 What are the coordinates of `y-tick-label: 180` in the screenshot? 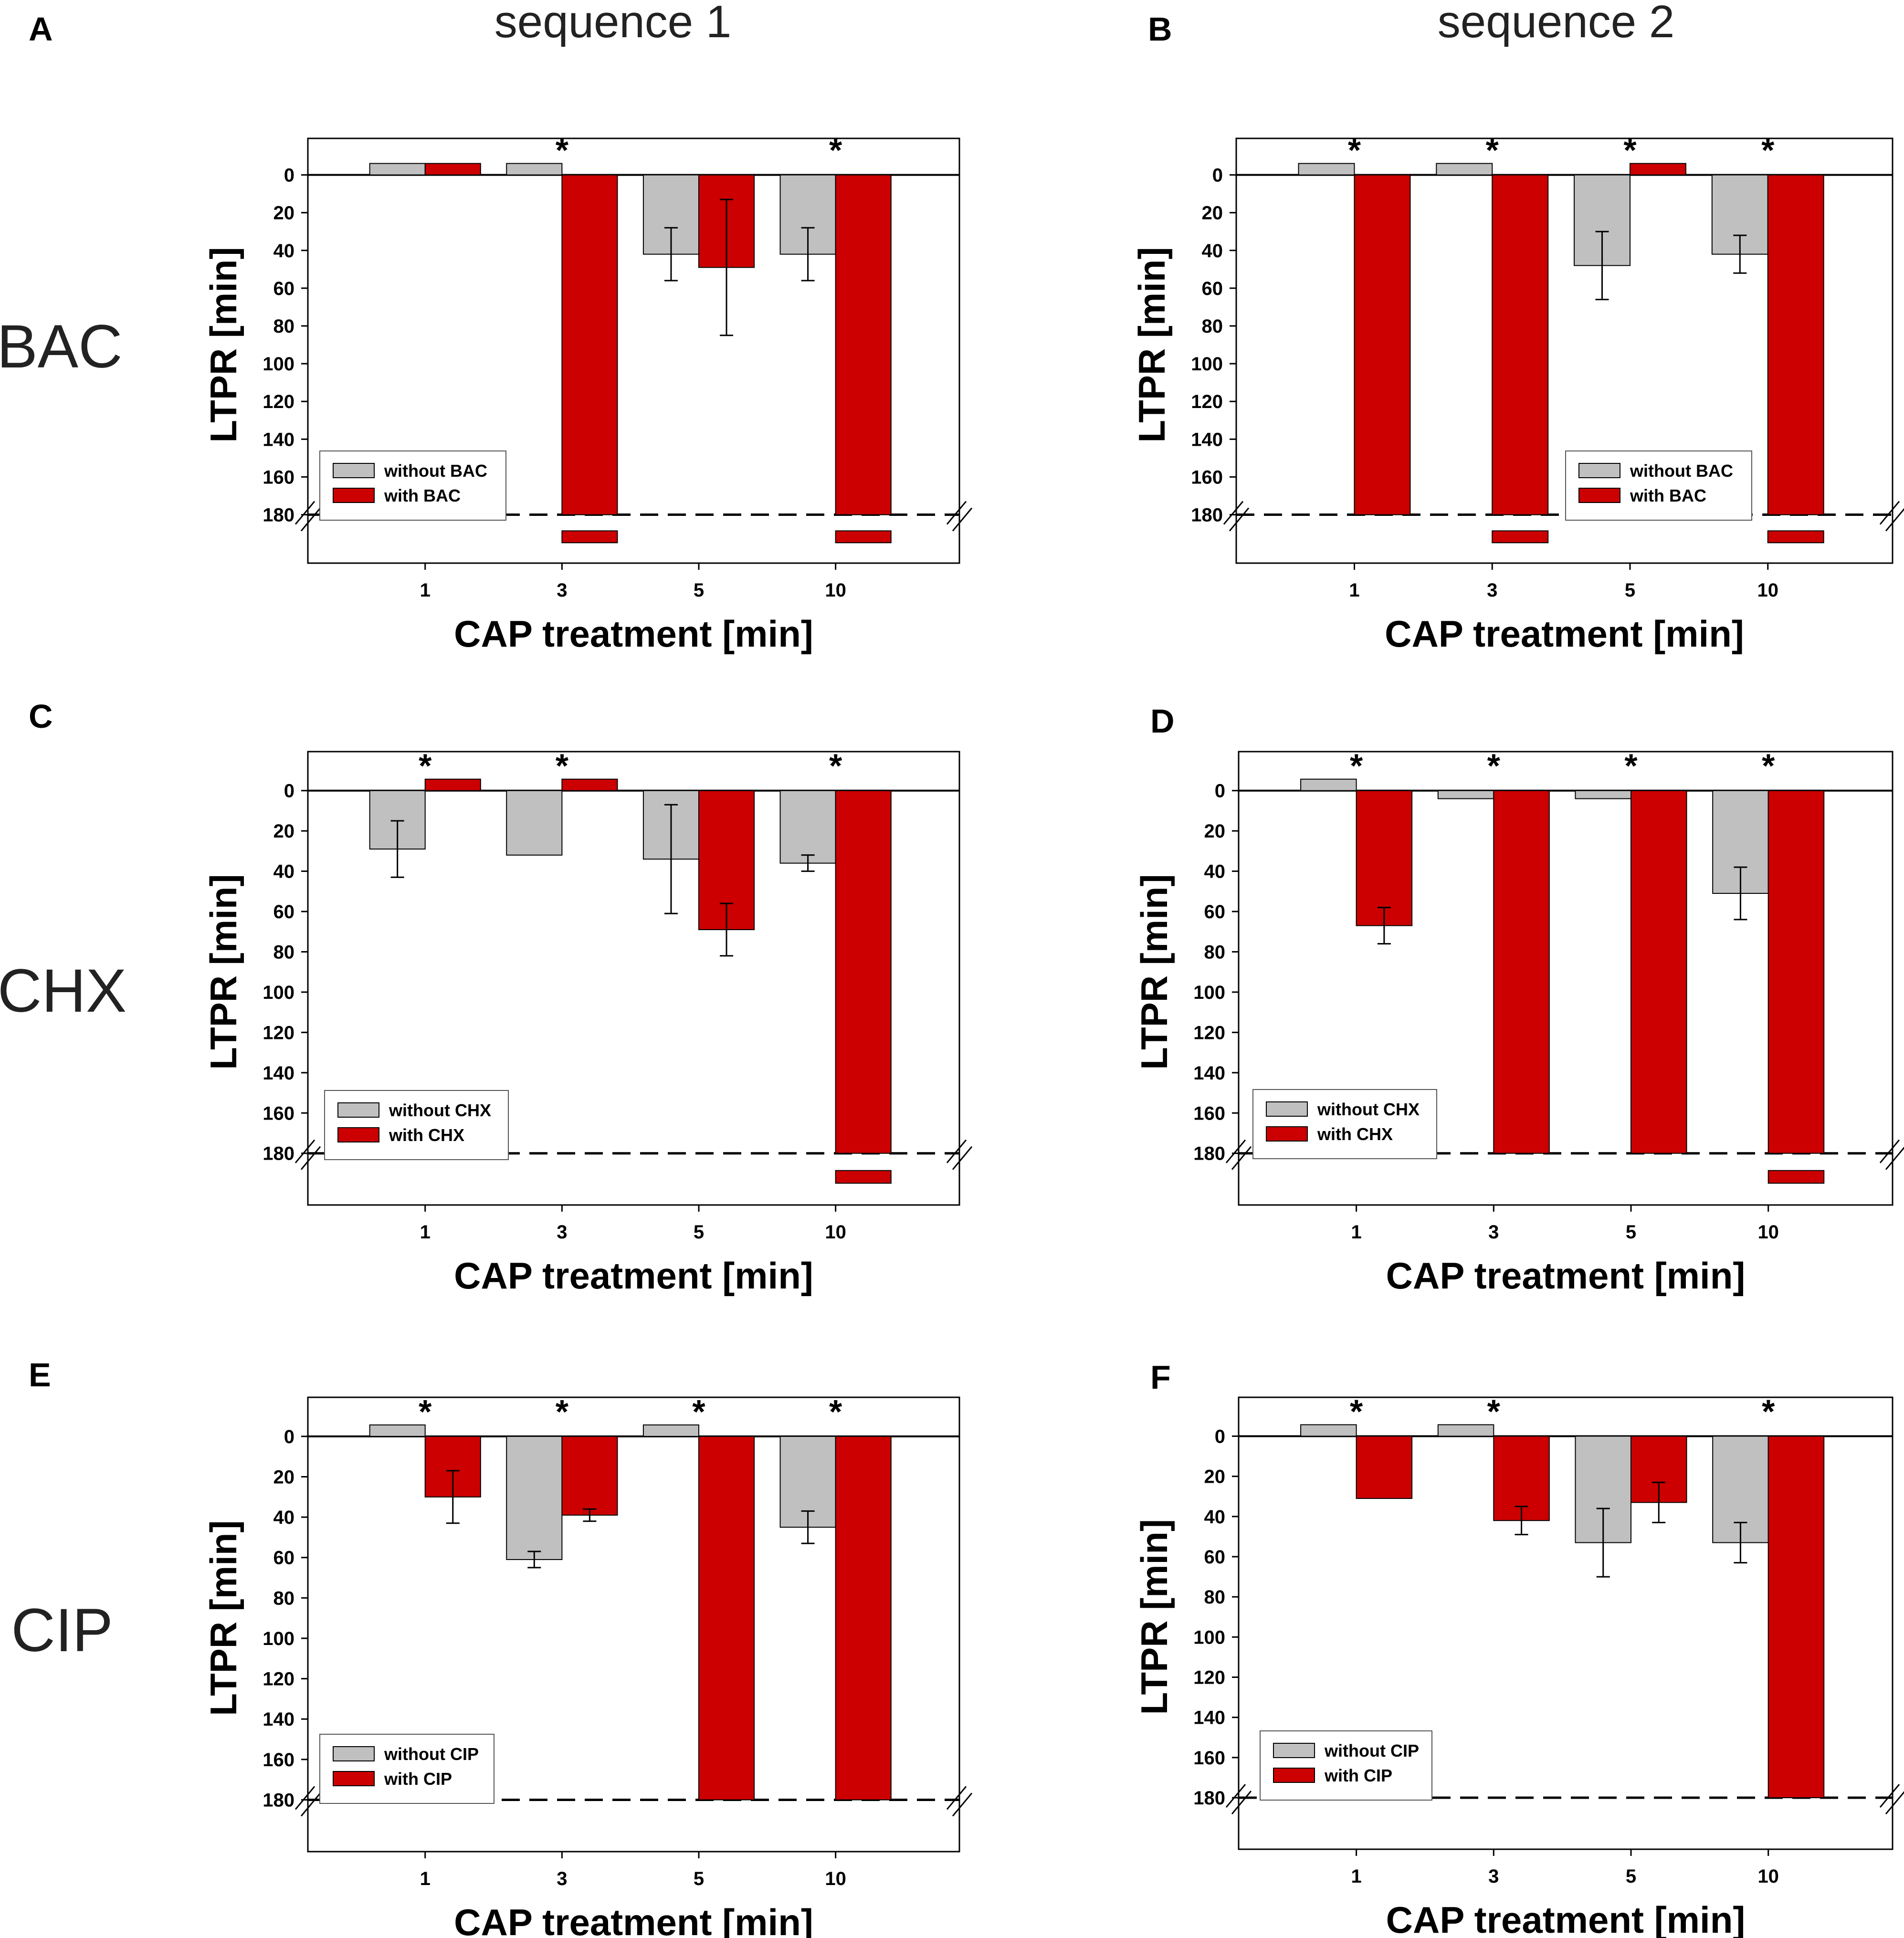 It's located at (1209, 1153).